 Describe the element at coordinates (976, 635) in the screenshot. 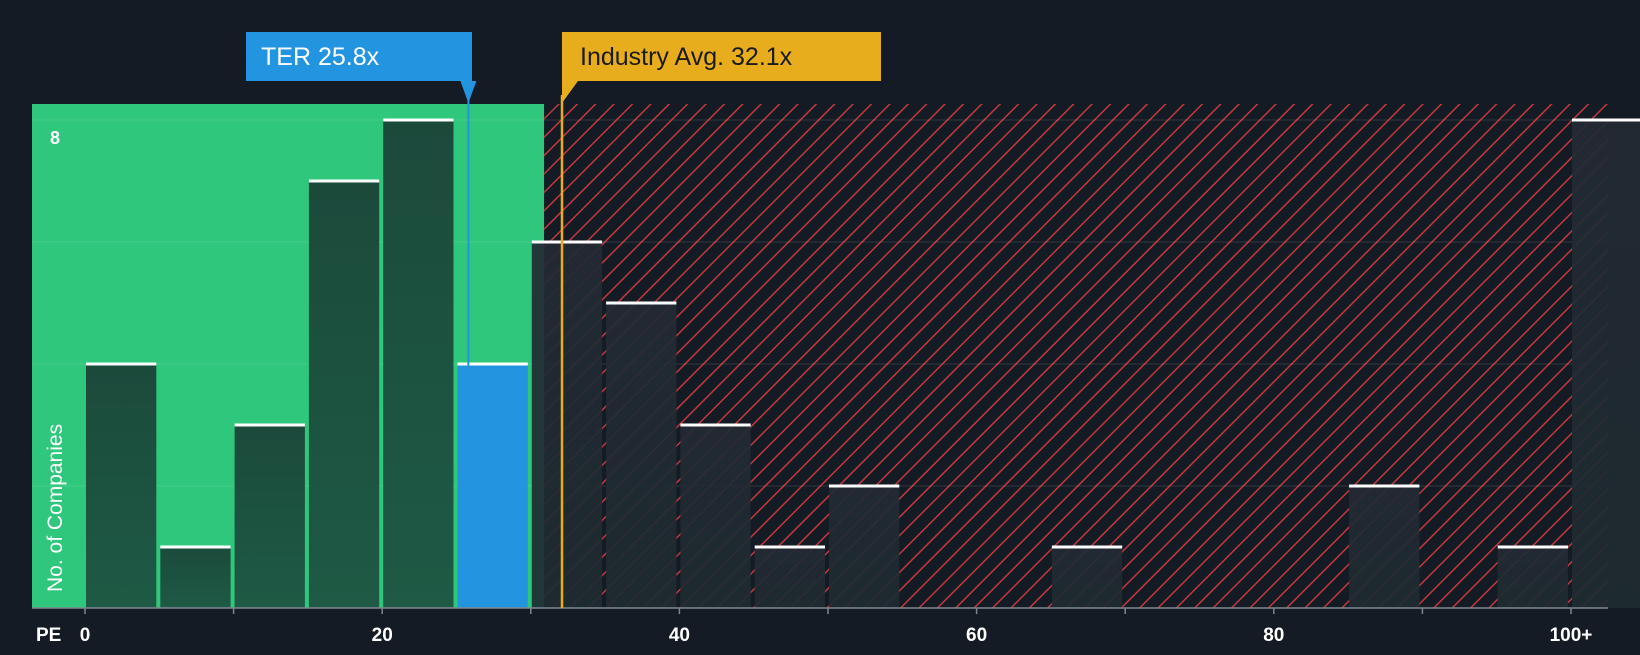

I see `x-tick-label: 60` at that location.